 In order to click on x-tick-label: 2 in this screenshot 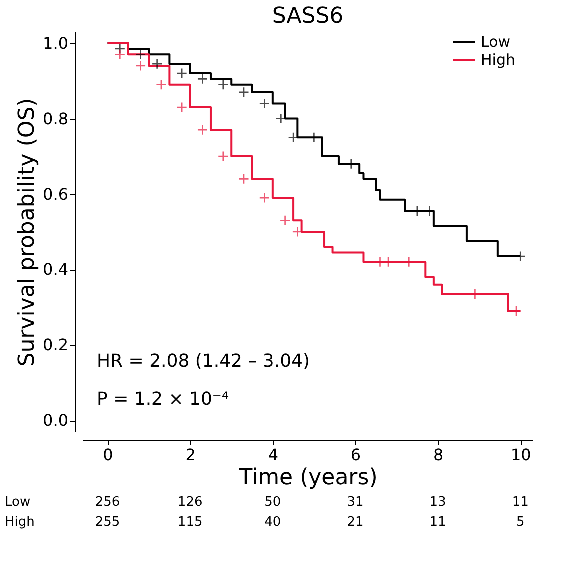, I will do `click(191, 455)`.